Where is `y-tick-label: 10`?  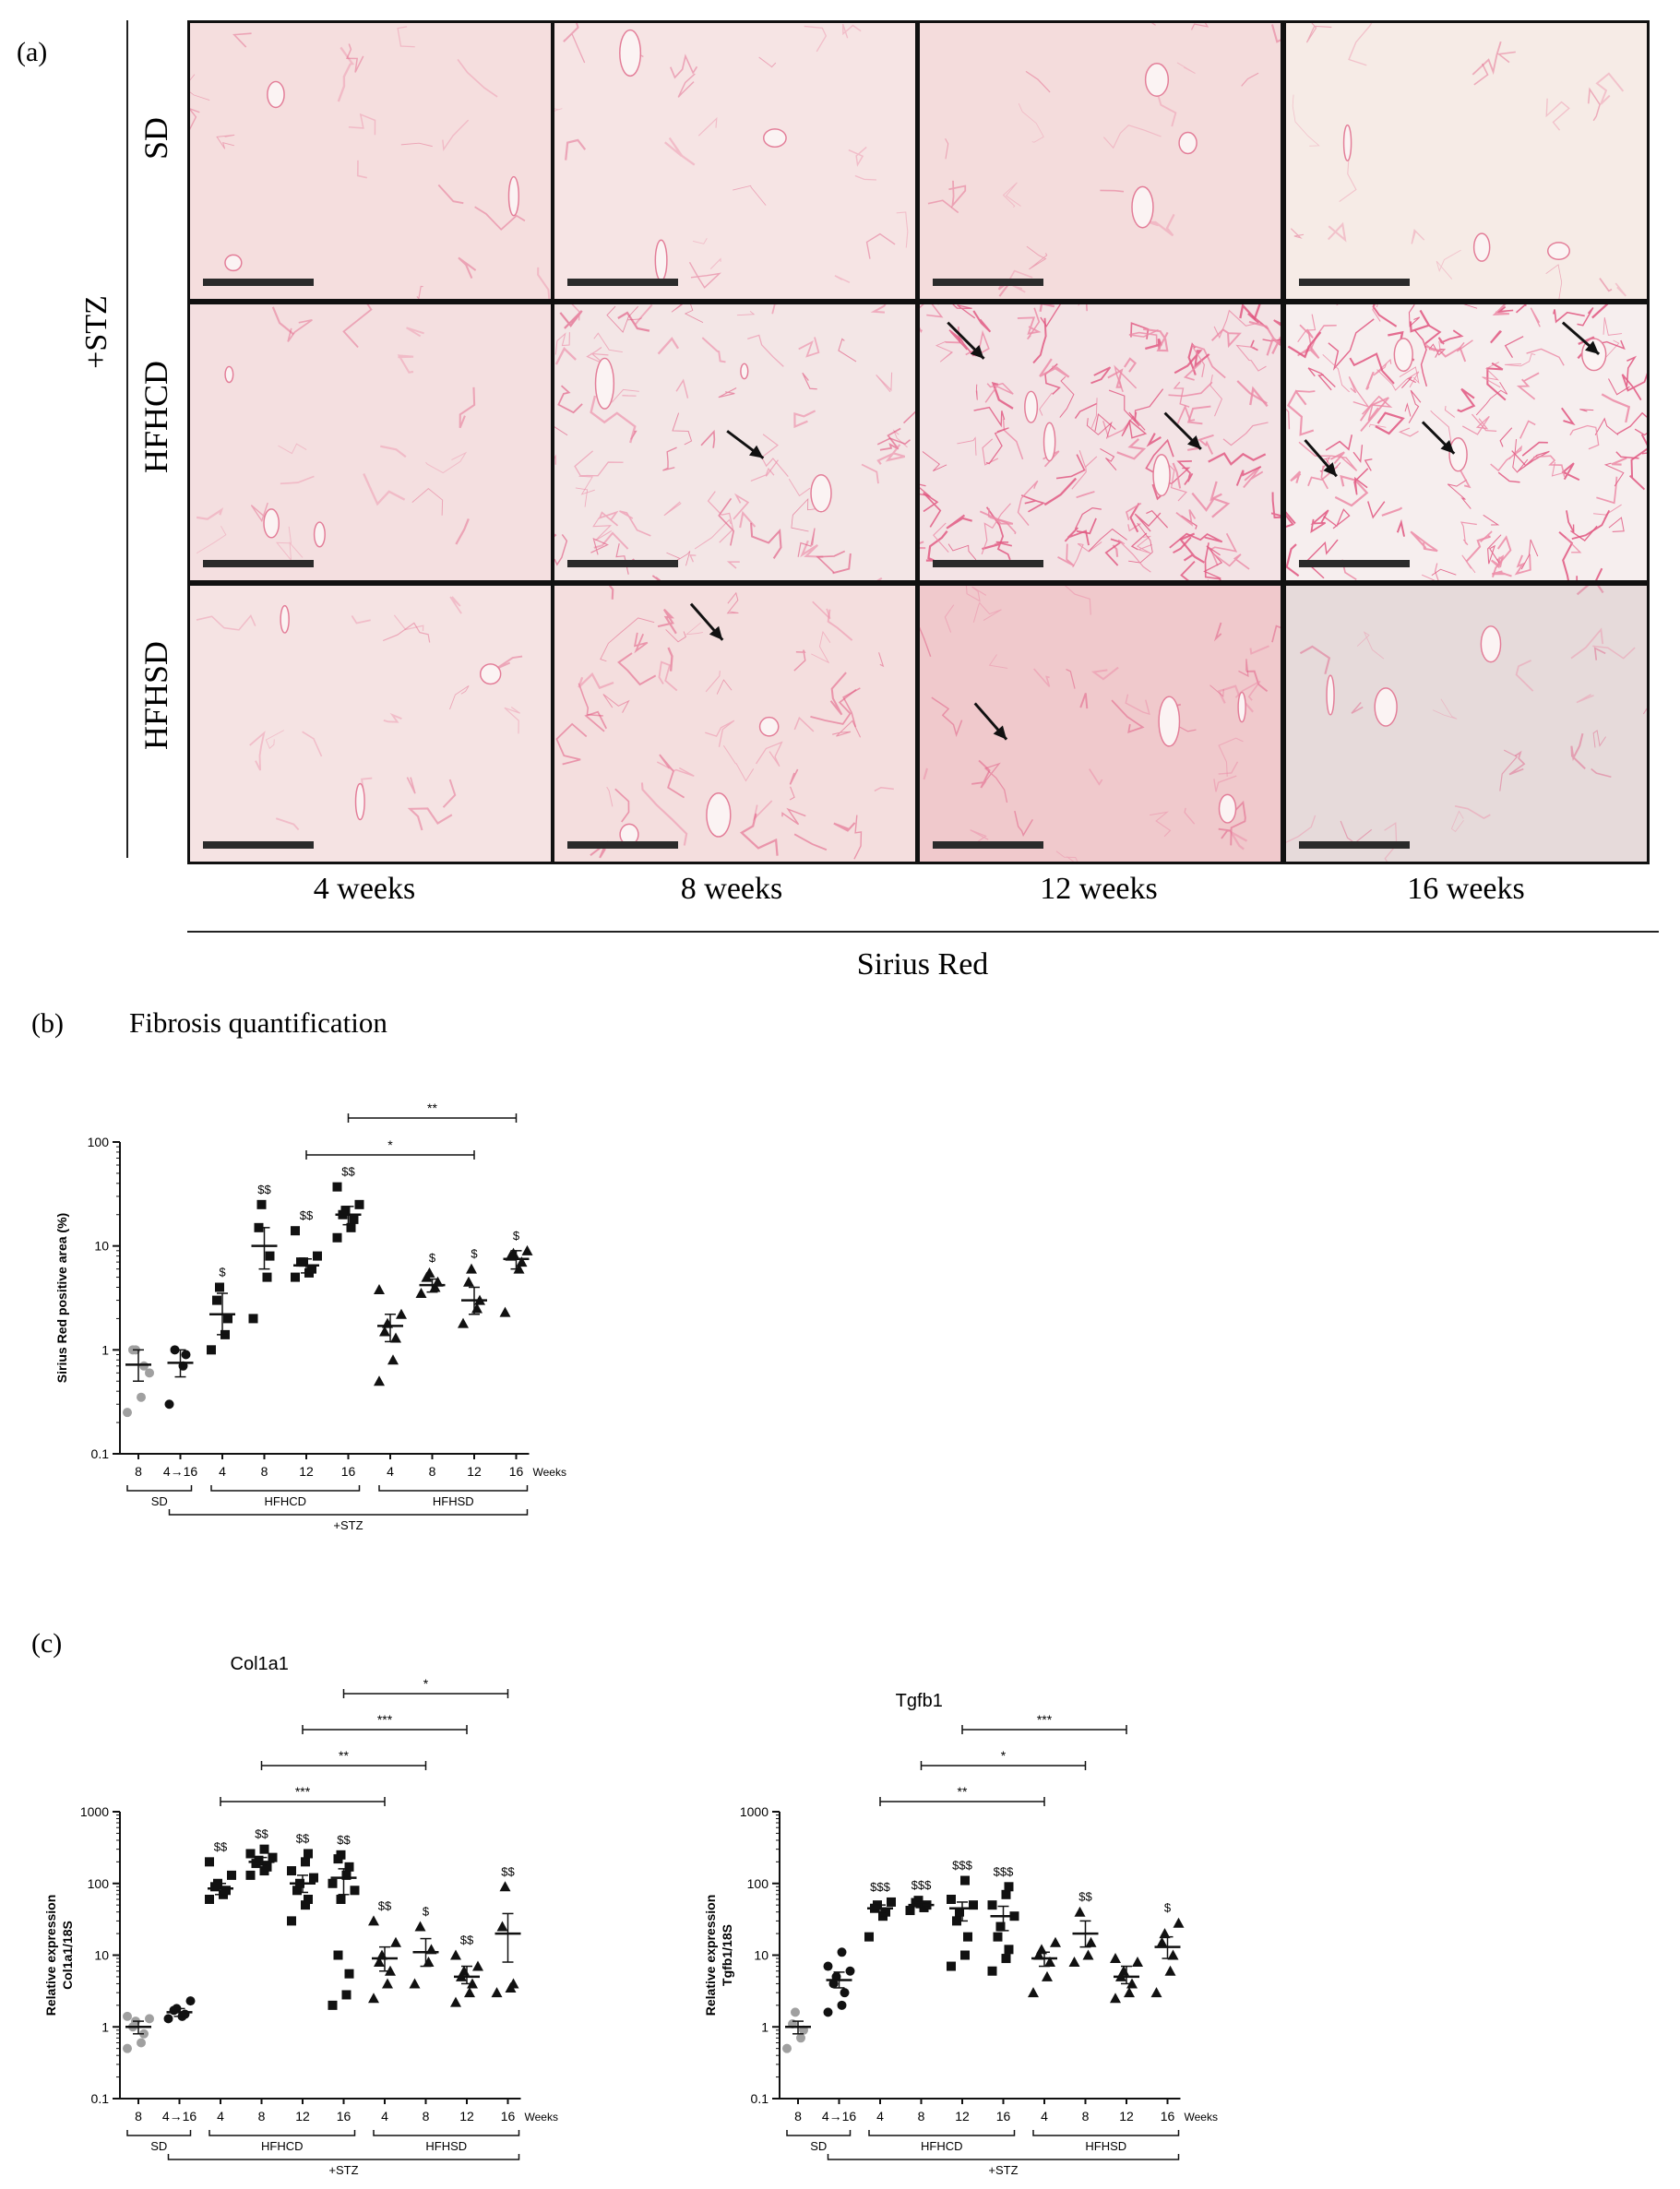
y-tick-label: 10 is located at coordinates (101, 1955).